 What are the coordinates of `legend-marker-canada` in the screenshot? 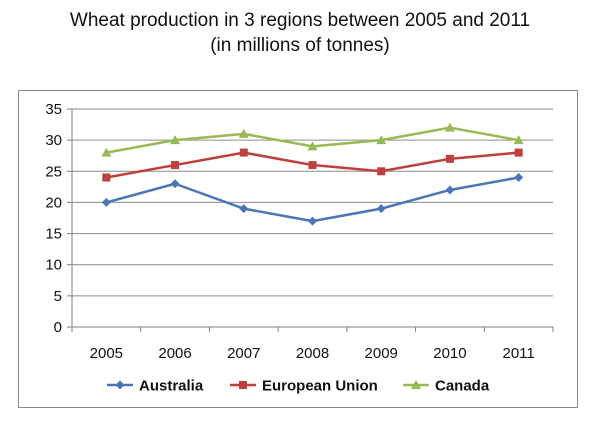 It's located at (416, 384).